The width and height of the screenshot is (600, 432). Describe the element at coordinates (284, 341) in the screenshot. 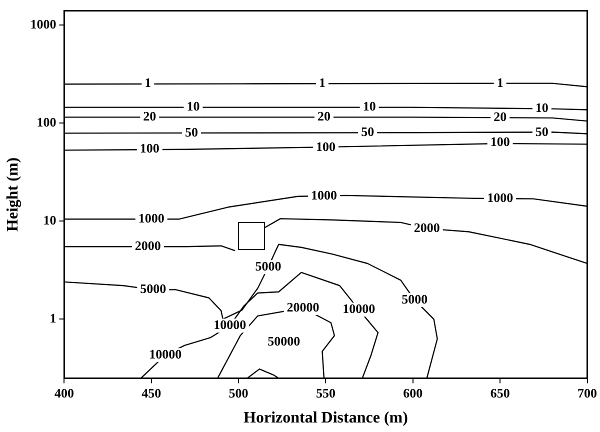

I see `annotation: 50000` at that location.